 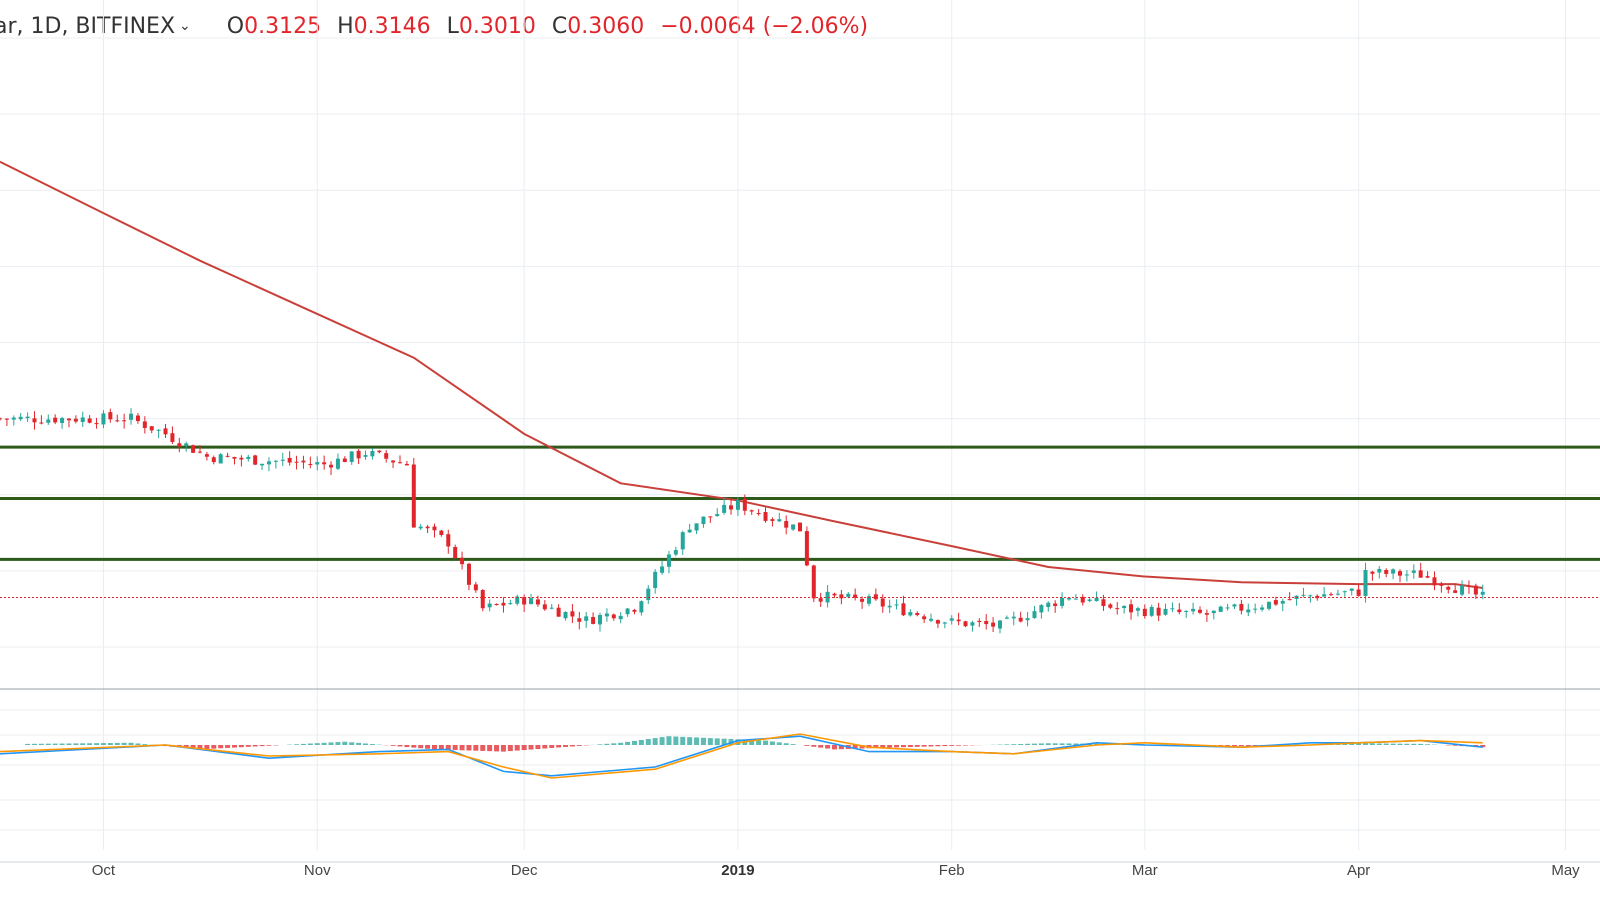 What do you see at coordinates (392, 26) in the screenshot?
I see `high-value: 0.3146` at bounding box center [392, 26].